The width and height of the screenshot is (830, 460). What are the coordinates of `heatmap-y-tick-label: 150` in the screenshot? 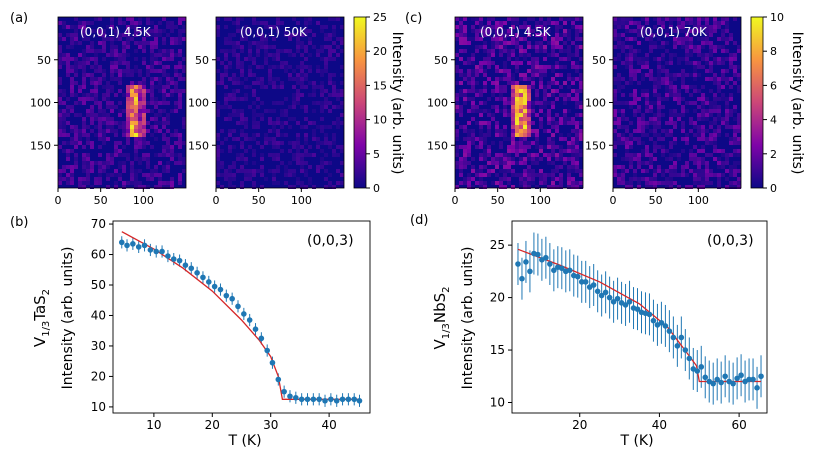 It's located at (437, 145).